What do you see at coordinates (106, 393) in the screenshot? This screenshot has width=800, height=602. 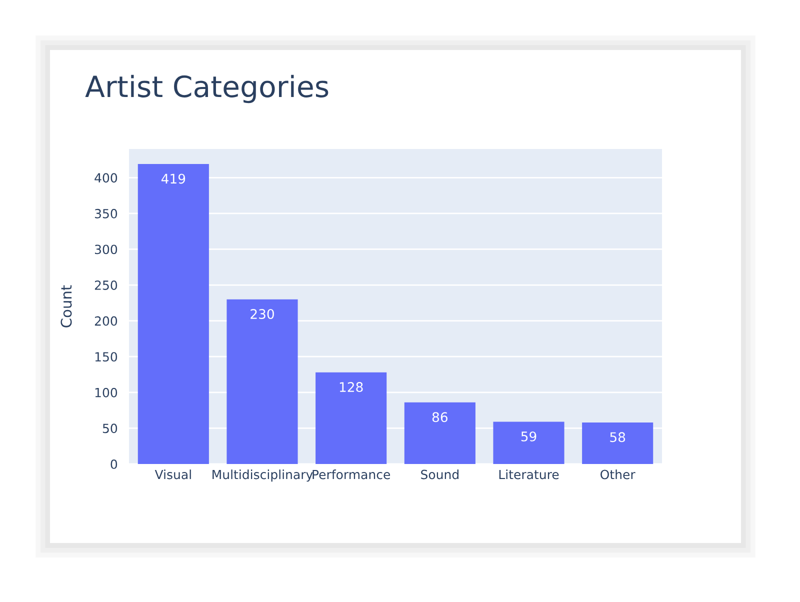 I see `y-tick-label: 100` at bounding box center [106, 393].